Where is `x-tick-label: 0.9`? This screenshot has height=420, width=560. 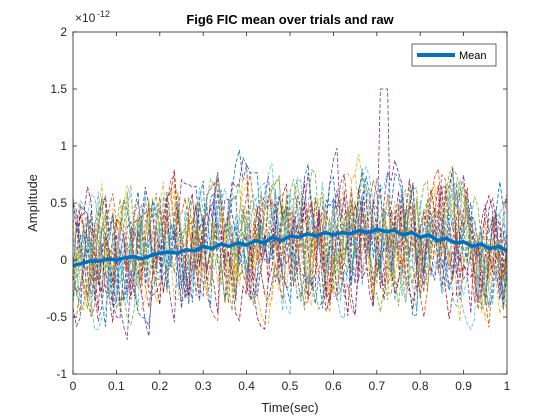
x-tick-label: 0.9 is located at coordinates (463, 386).